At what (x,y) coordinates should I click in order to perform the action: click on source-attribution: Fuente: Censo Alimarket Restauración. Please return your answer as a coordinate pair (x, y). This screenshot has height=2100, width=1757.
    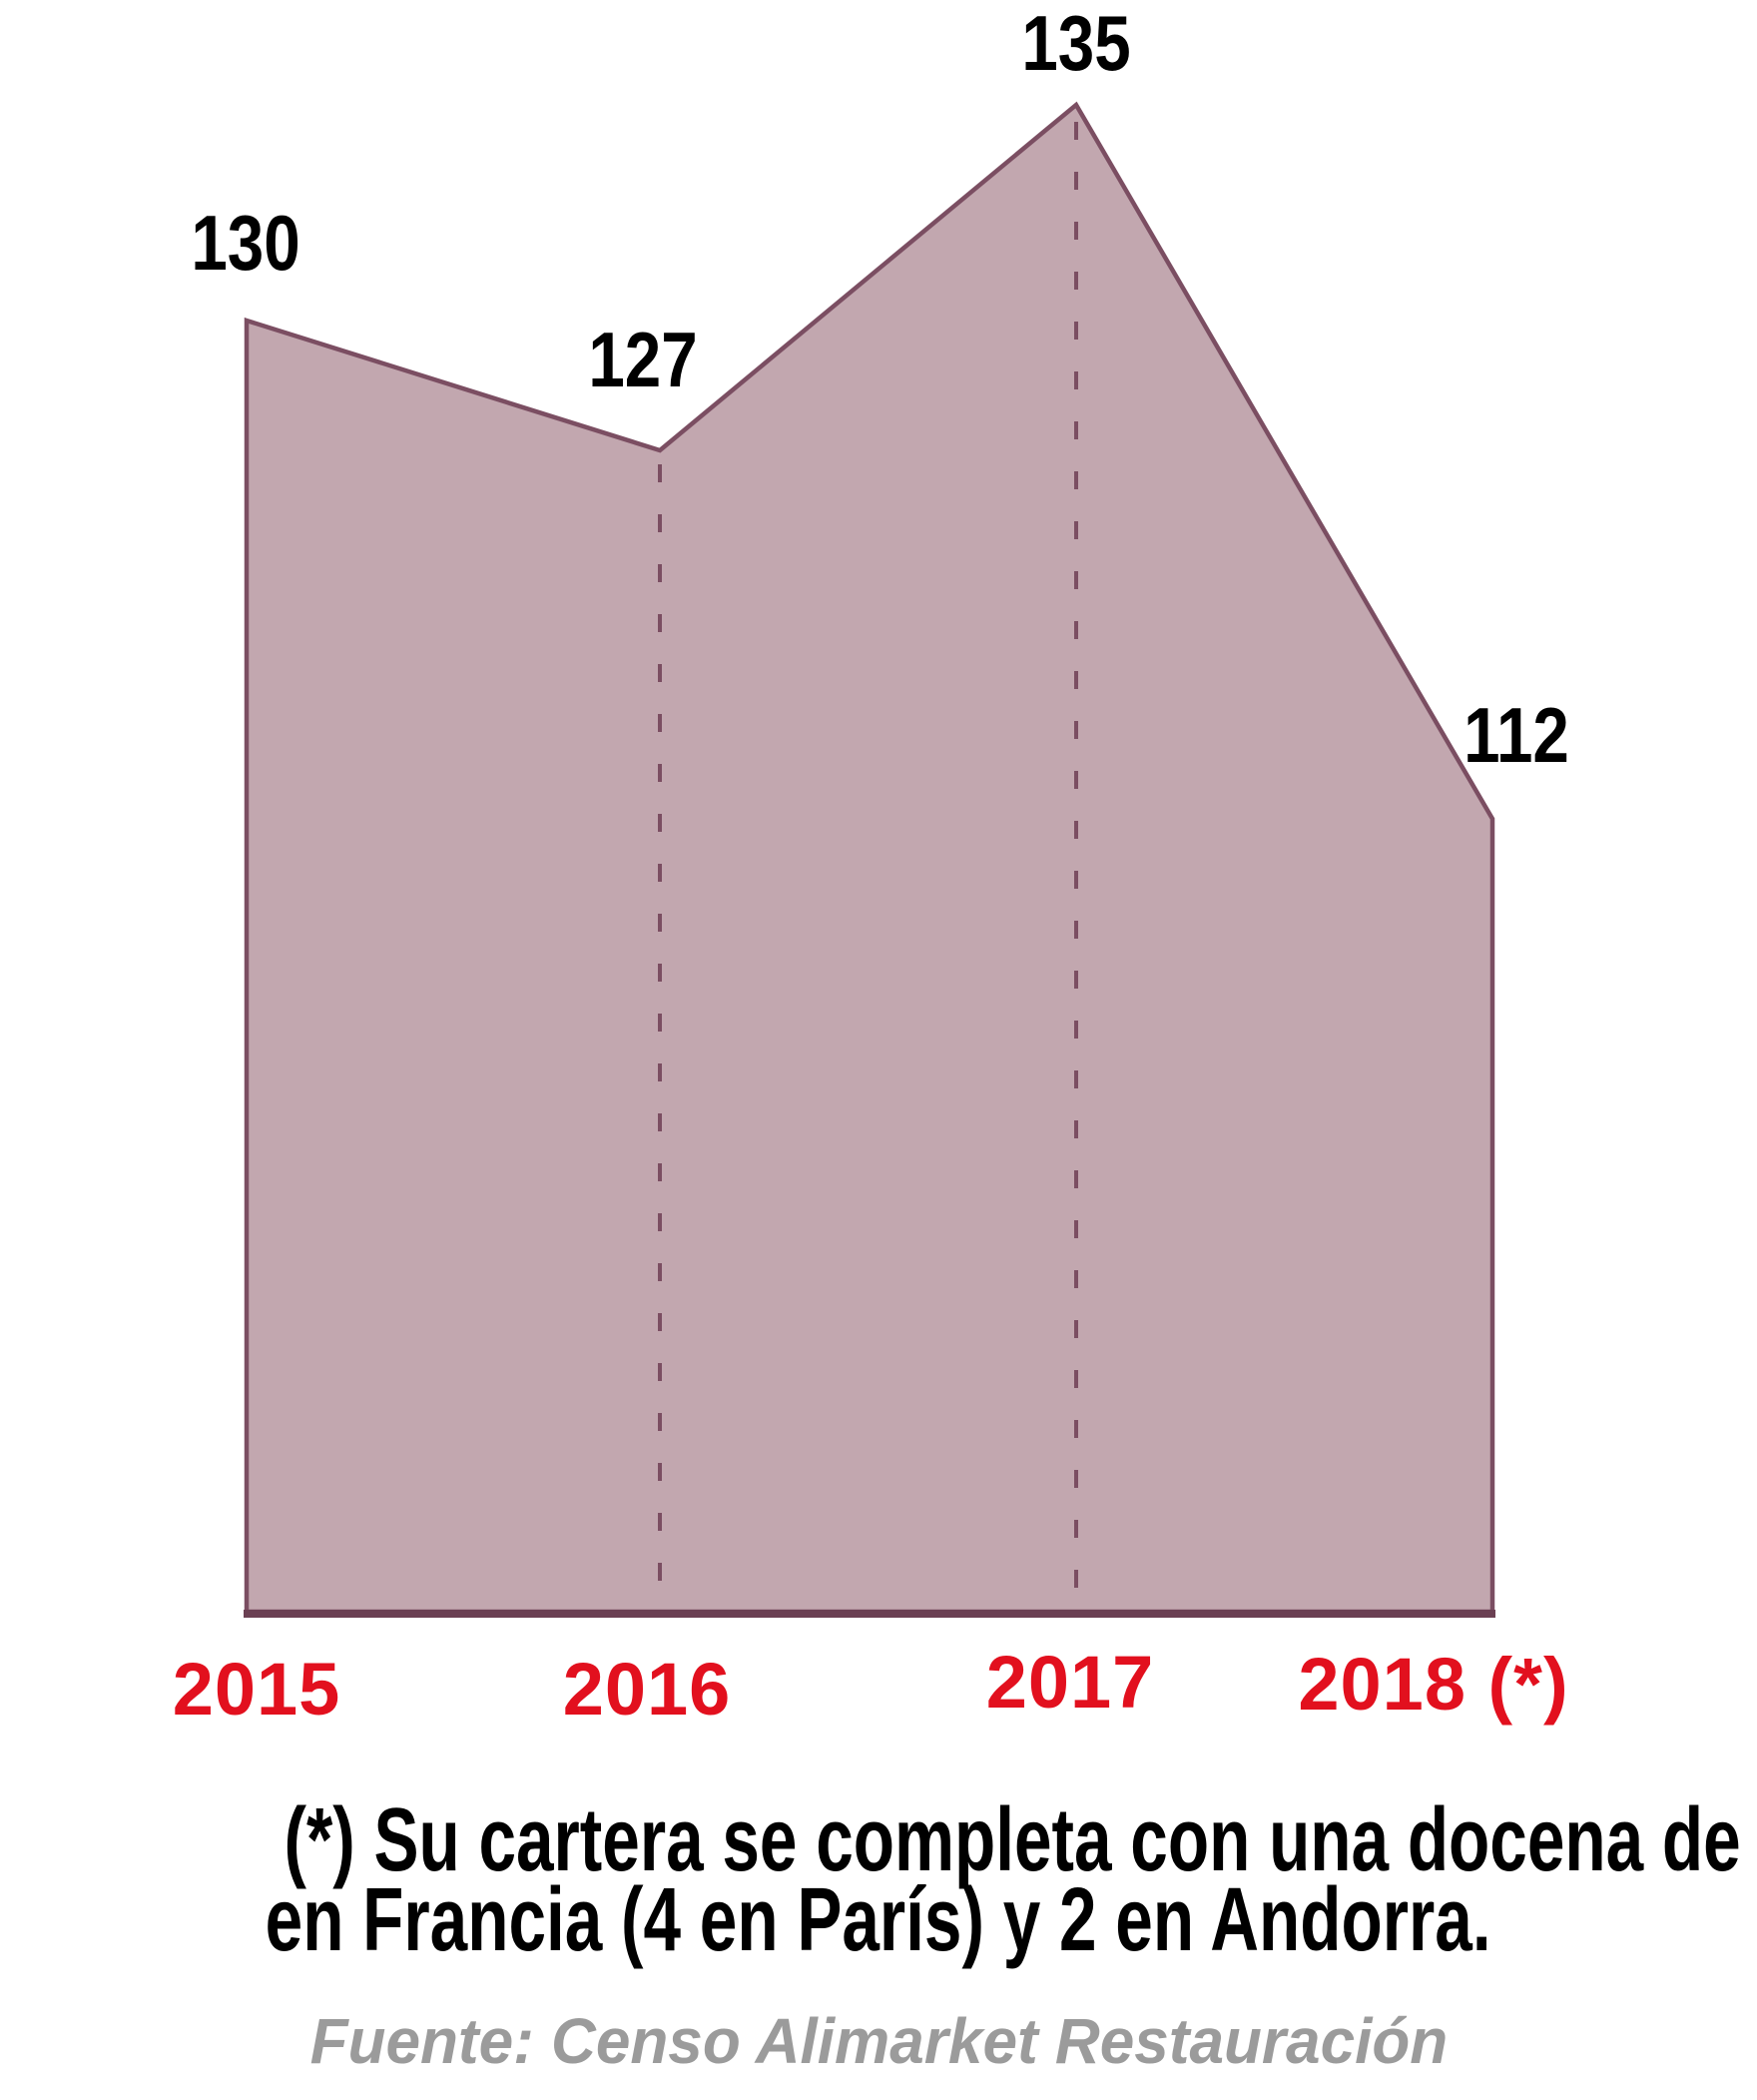
    Looking at the image, I should click on (878, 2041).